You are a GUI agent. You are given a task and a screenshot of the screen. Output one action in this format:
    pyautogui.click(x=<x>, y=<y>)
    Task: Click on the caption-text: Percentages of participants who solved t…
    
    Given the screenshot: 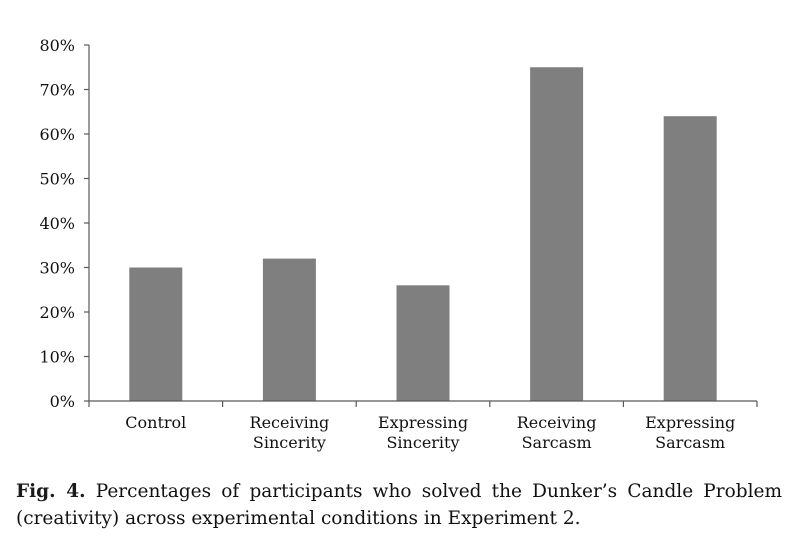 What is the action you would take?
    pyautogui.click(x=399, y=505)
    